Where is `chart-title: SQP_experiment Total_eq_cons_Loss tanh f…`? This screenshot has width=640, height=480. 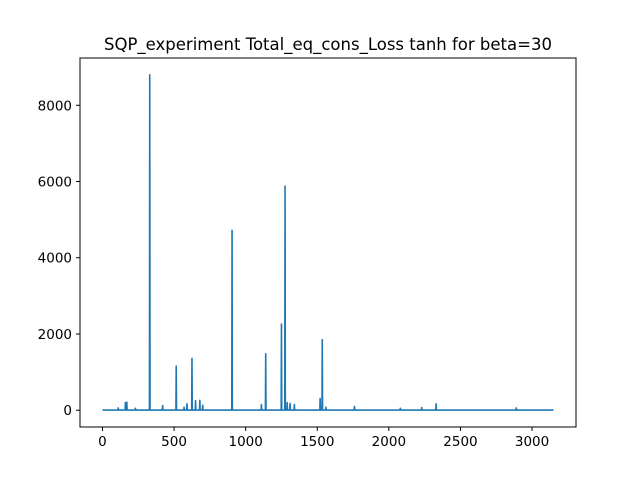 chart-title: SQP_experiment Total_eq_cons_Loss tanh f… is located at coordinates (328, 45).